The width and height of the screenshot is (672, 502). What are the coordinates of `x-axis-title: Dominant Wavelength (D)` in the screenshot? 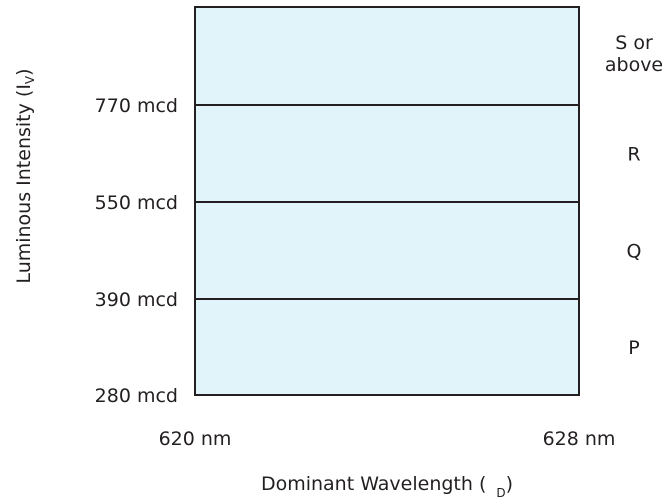 It's located at (387, 486).